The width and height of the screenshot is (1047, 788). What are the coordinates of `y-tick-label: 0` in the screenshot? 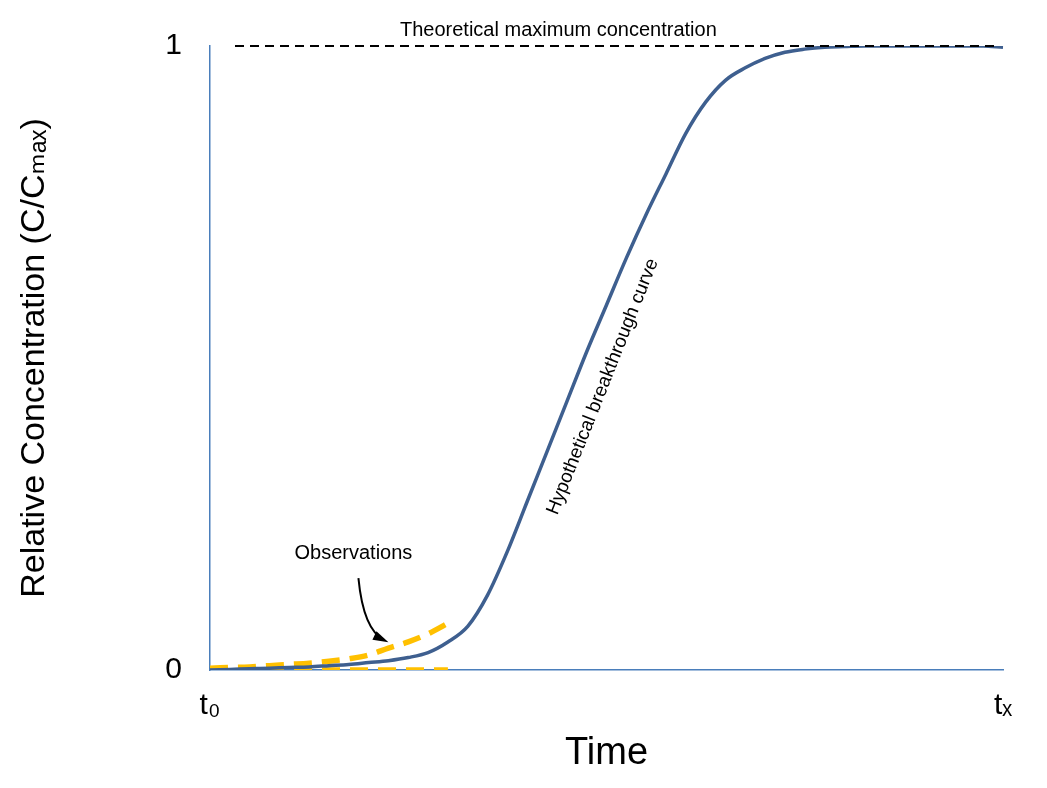 It's located at (173, 668).